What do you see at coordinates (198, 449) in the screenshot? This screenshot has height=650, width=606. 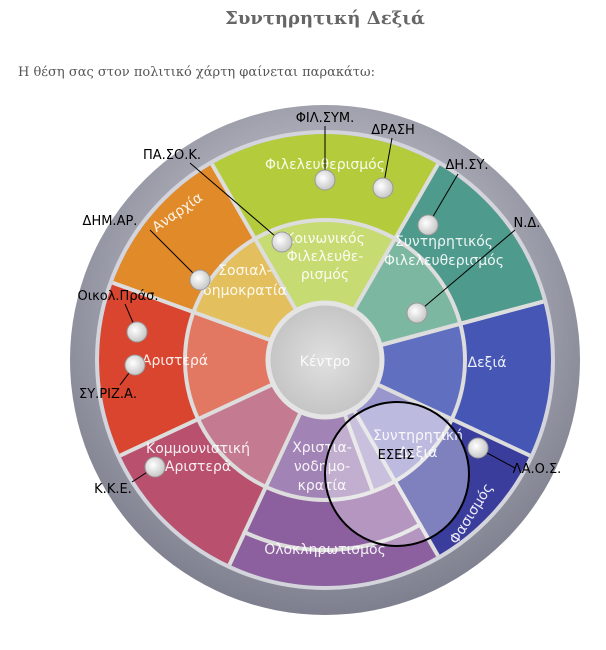 I see `region-label: Κομμουνιστική` at bounding box center [198, 449].